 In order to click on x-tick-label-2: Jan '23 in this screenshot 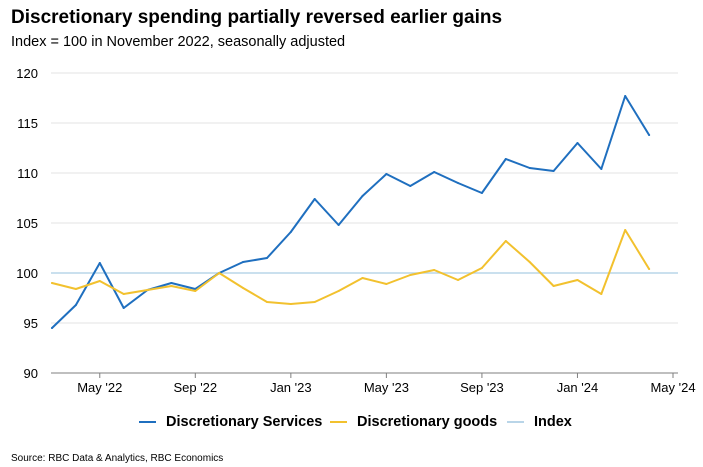, I will do `click(291, 387)`.